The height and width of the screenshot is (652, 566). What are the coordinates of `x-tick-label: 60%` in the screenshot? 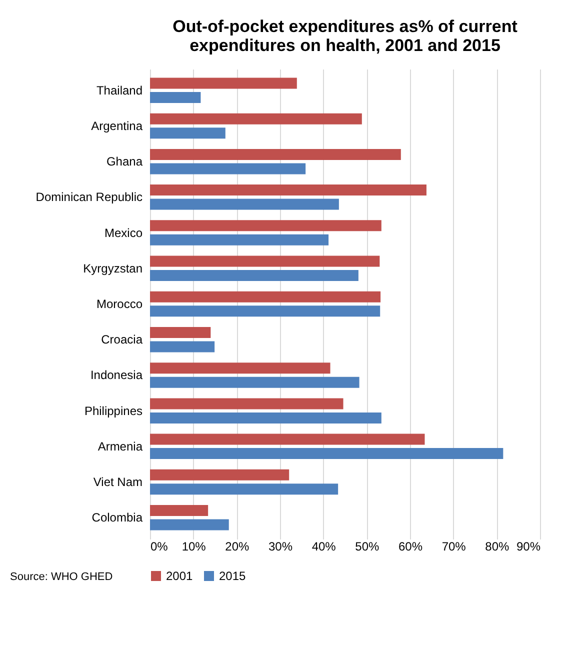 It's located at (410, 547).